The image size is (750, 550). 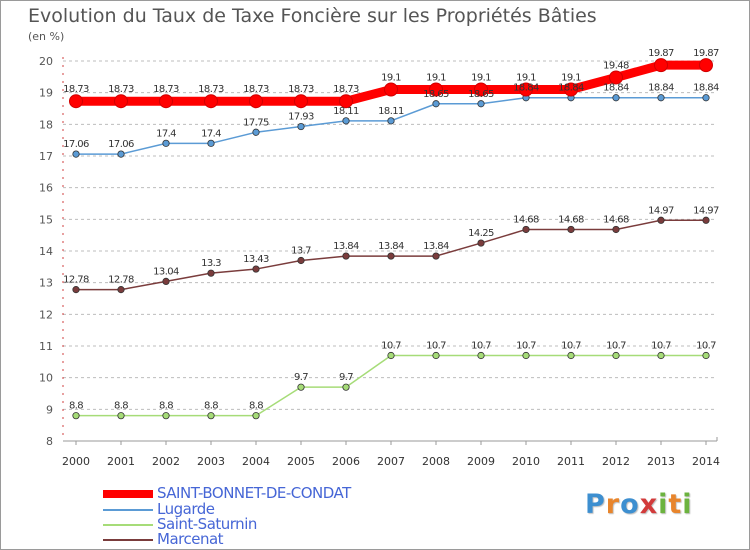 What do you see at coordinates (571, 461) in the screenshot?
I see `x-tick-label: 2011` at bounding box center [571, 461].